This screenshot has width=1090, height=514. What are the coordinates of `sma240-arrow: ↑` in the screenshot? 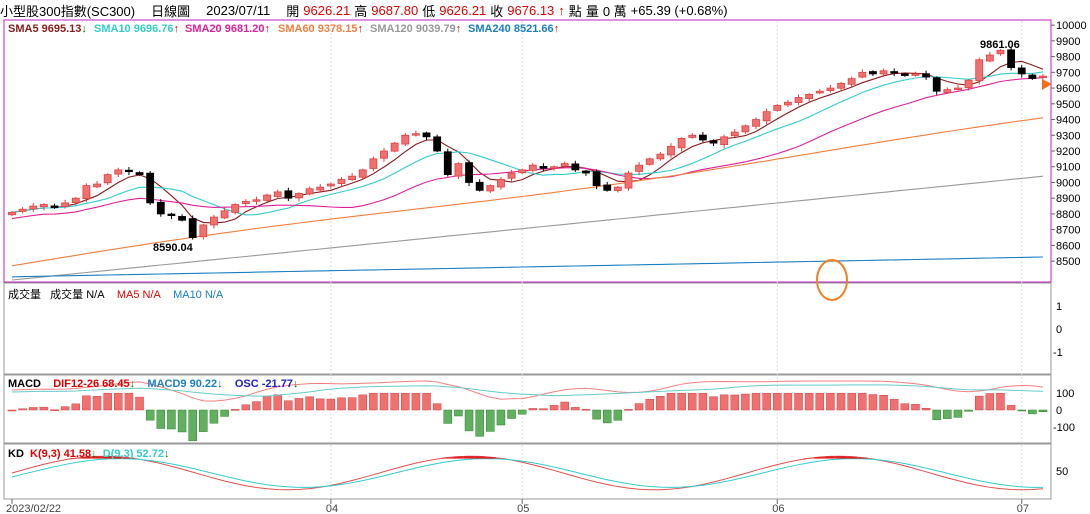 It's located at (556, 29).